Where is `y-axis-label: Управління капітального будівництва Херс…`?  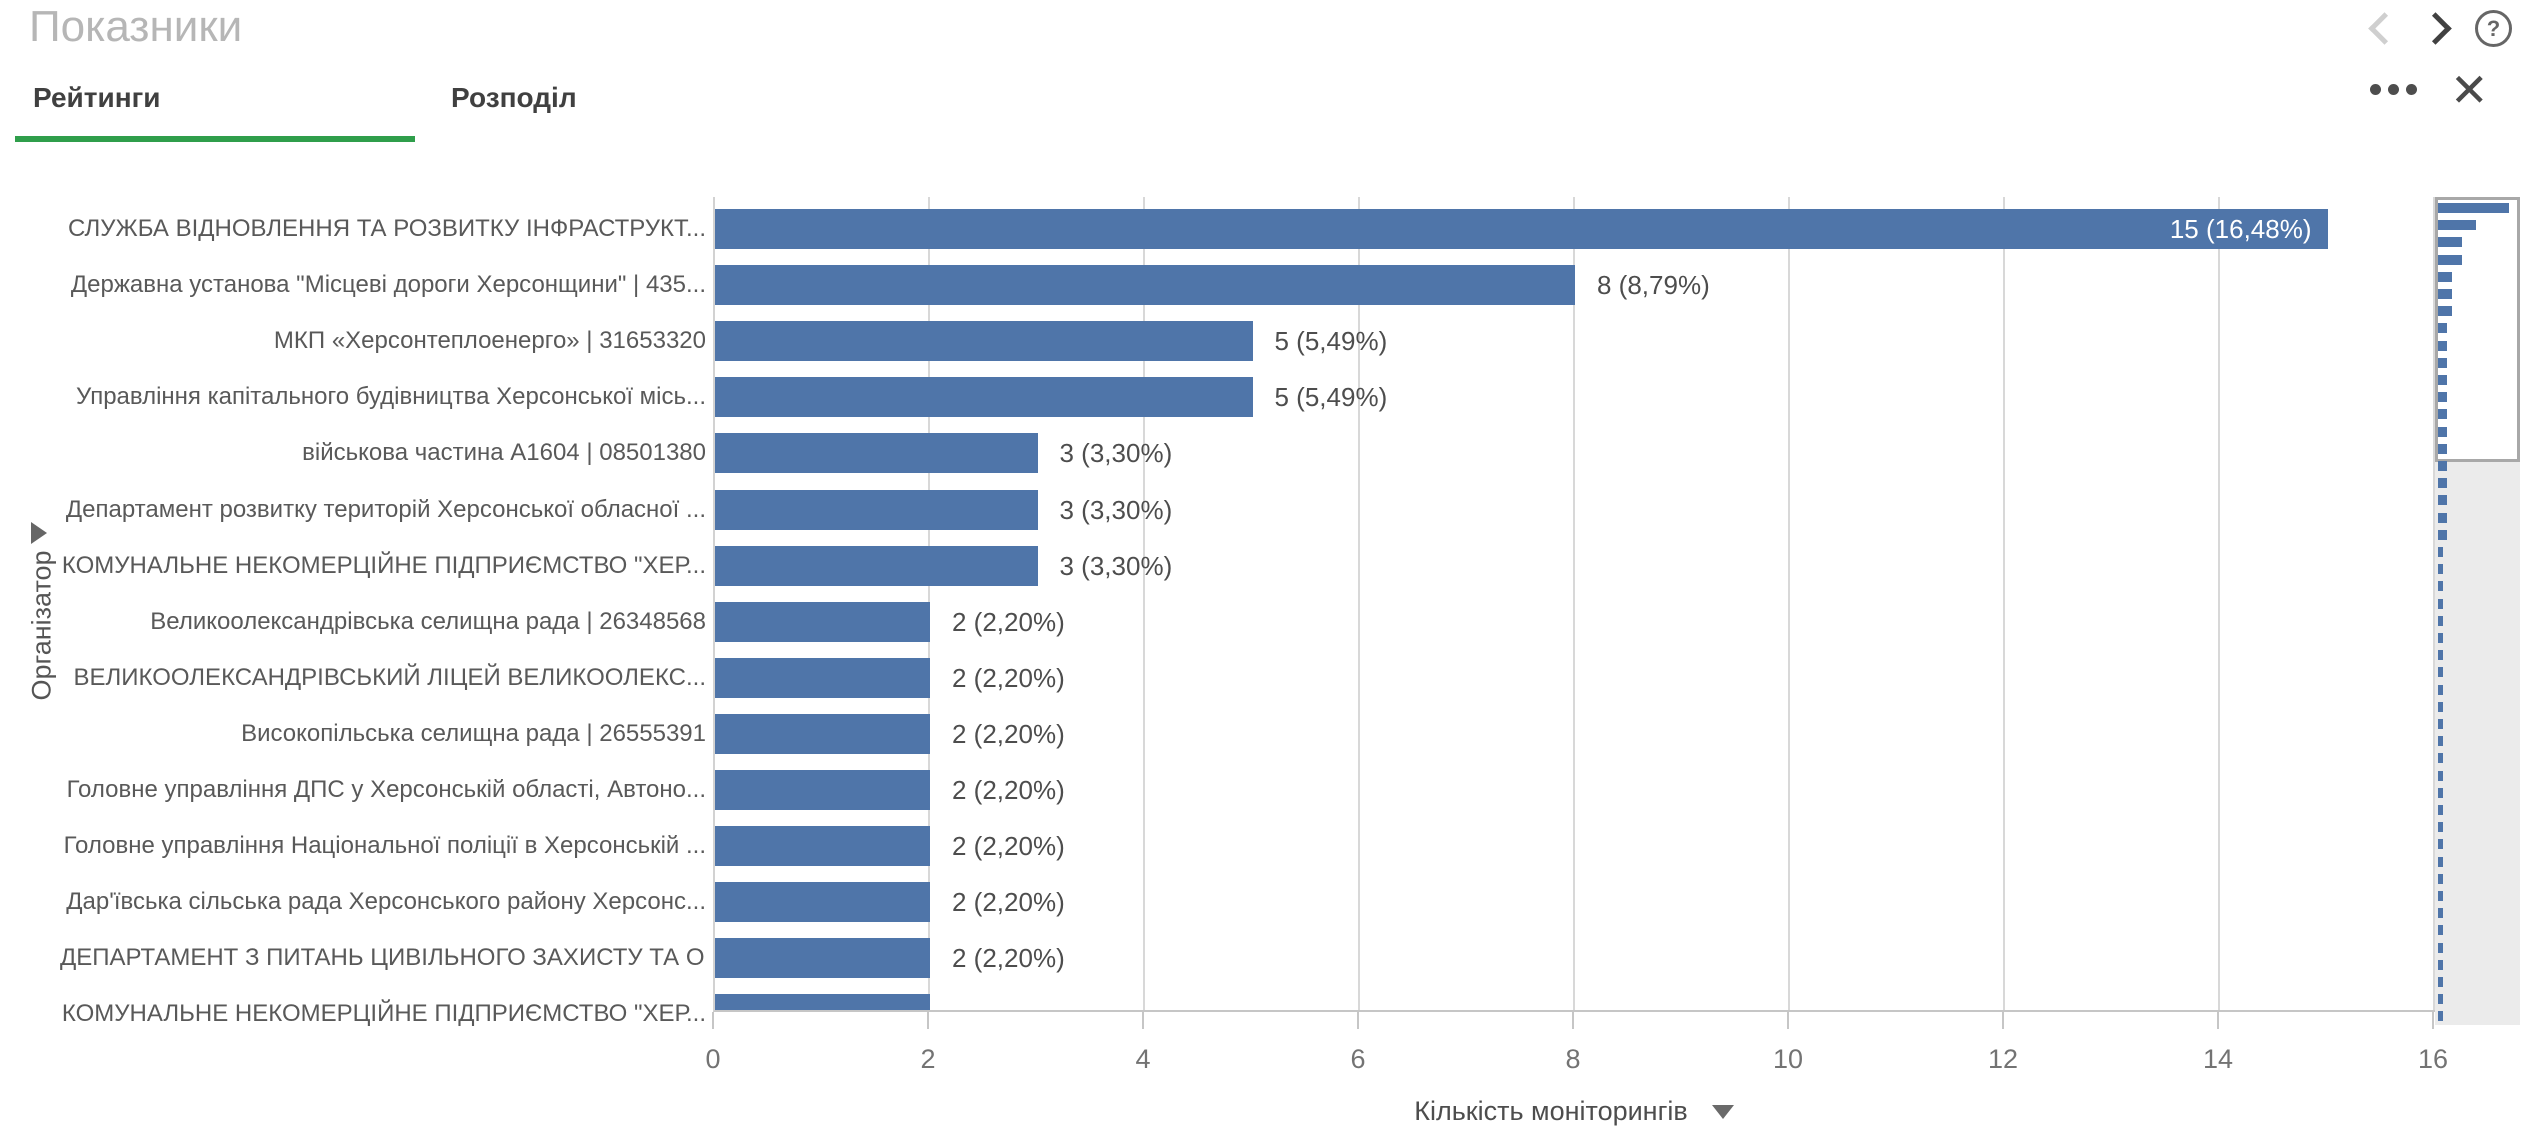
y-axis-label: Управління капітального будівництва Херс… is located at coordinates (391, 397).